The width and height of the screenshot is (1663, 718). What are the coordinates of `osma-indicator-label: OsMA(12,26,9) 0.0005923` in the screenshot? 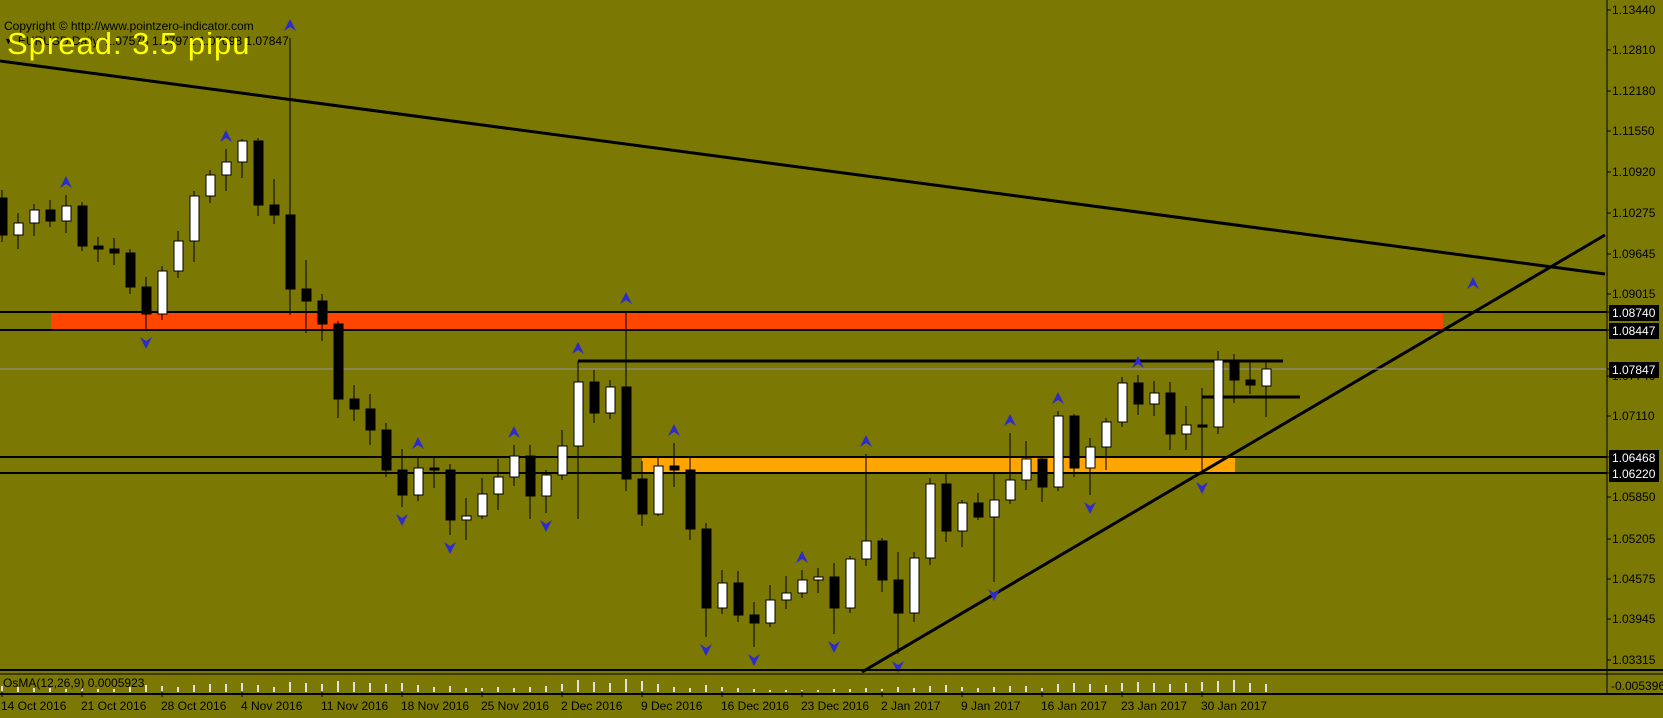 It's located at (74, 683).